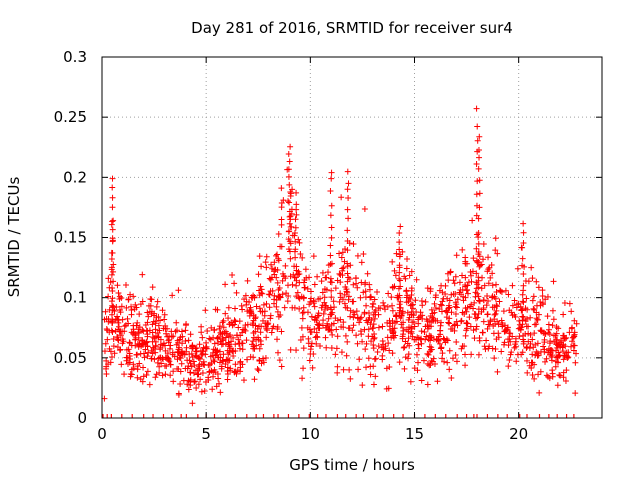 The image size is (640, 480). I want to click on x-tick-label: 0, so click(102, 434).